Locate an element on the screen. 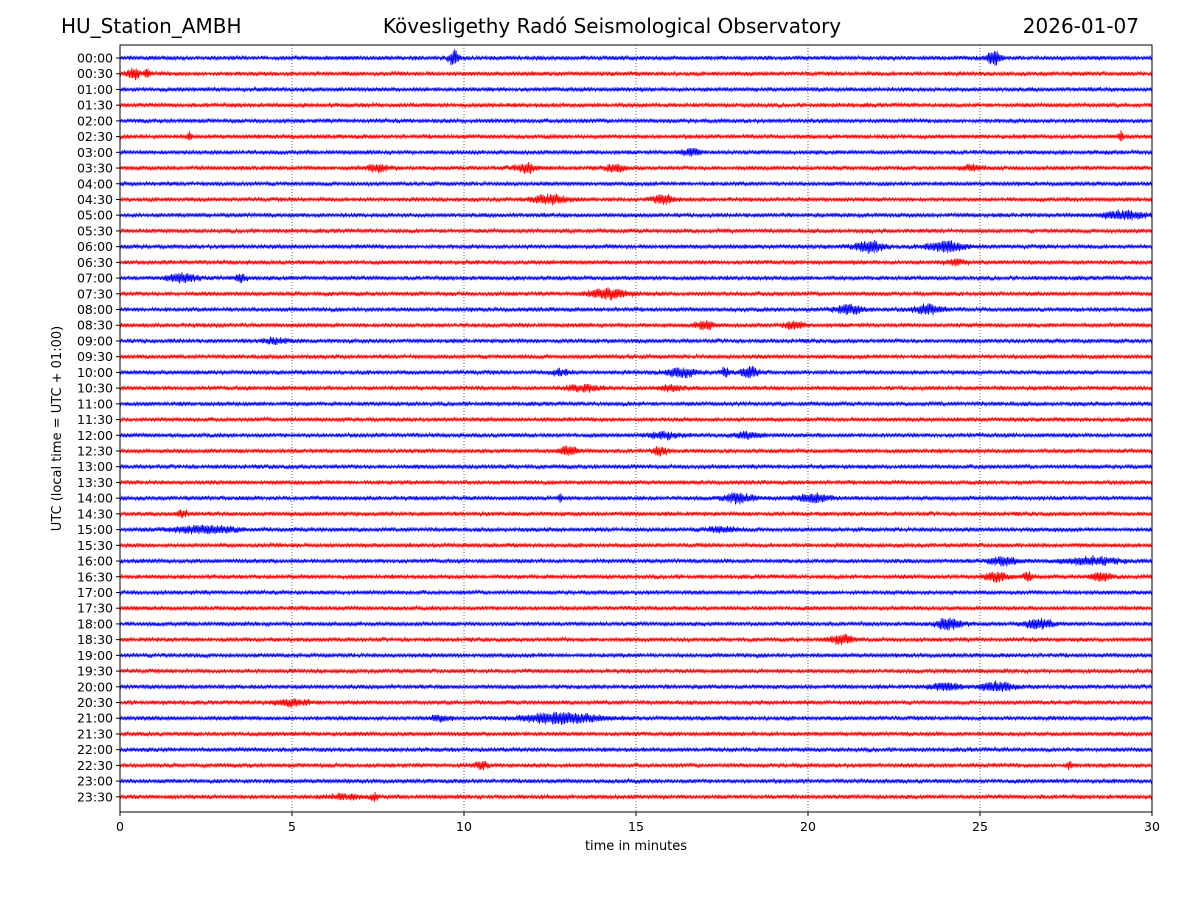 Image resolution: width=1200 pixels, height=900 pixels. x-axis-ticks: 0 5 10 15 20 25 30 is located at coordinates (638, 823).